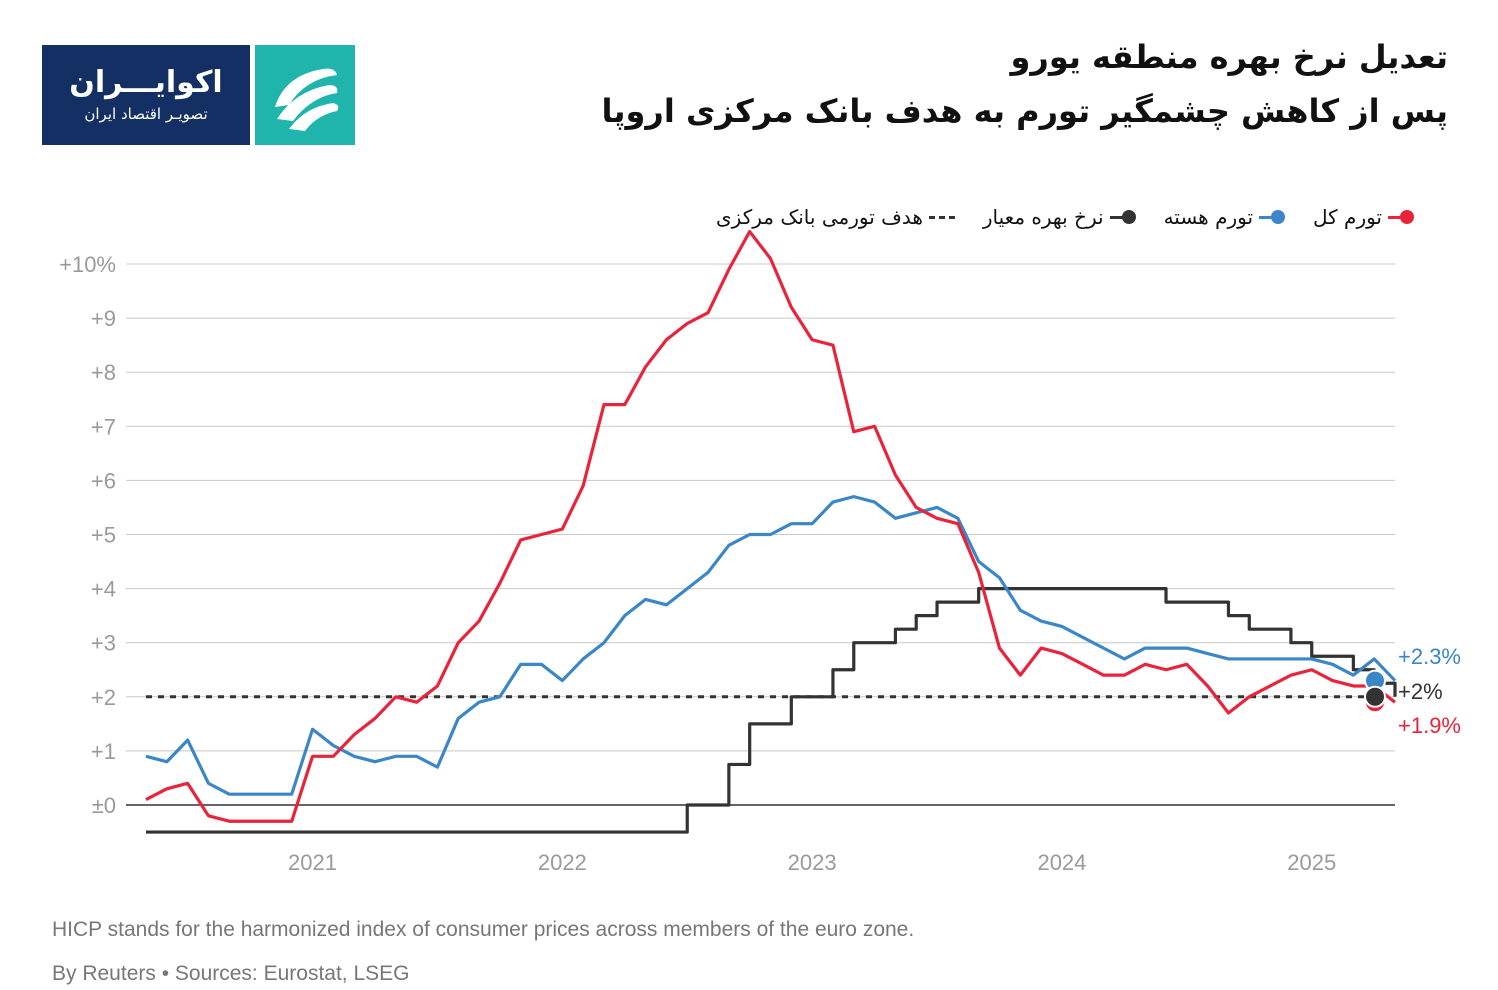 This screenshot has width=1498, height=990. What do you see at coordinates (103, 372) in the screenshot?
I see `y-tick-label: +8` at bounding box center [103, 372].